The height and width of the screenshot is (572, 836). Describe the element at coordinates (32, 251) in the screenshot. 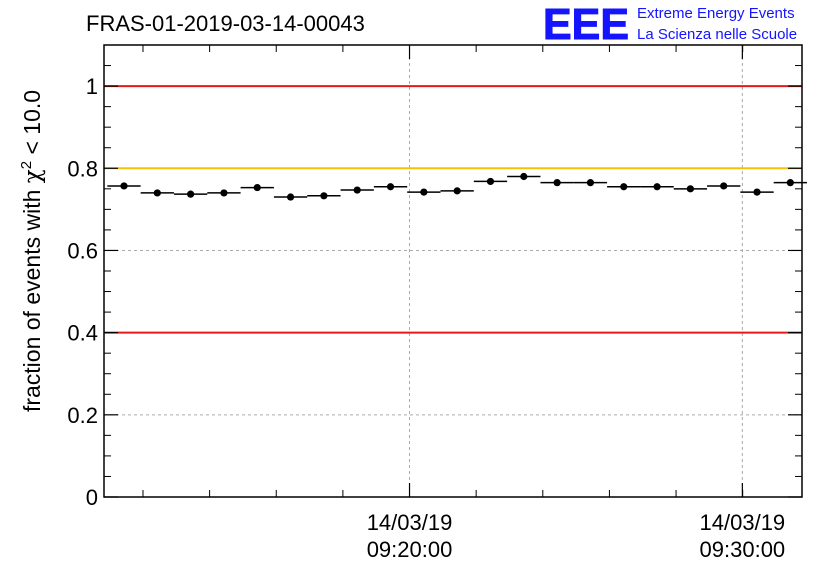

I see `y-axis-label: fraction of events with χ2 < 10.0` at that location.